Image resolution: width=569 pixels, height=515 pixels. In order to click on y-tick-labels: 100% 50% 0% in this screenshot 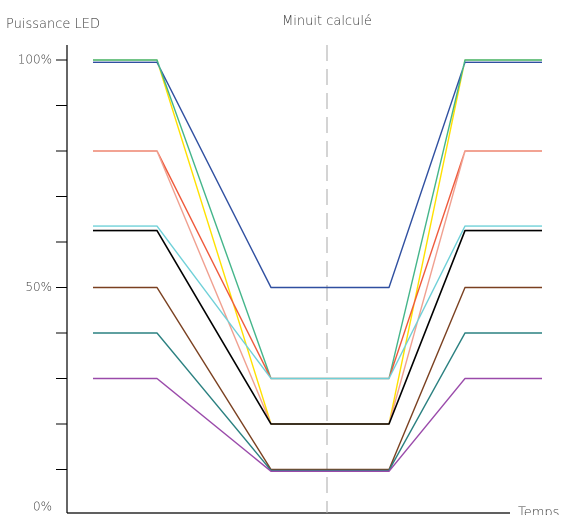, I will do `click(35, 283)`.